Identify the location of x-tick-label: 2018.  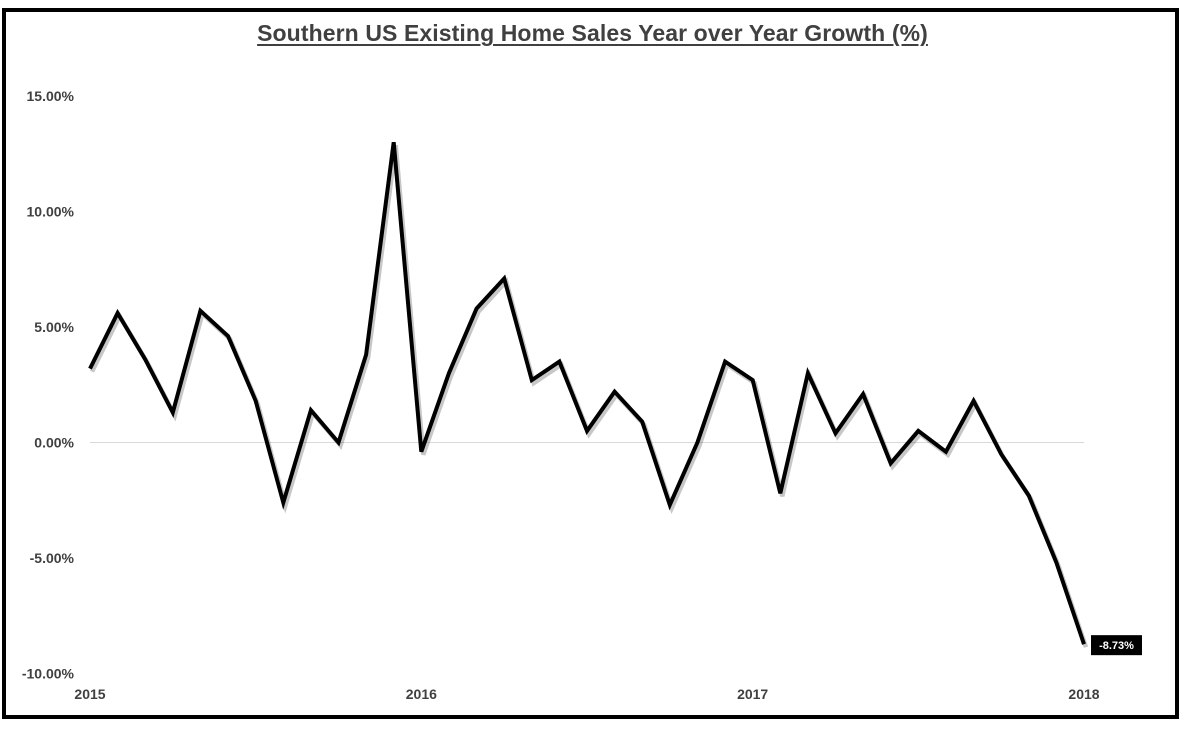
(1083, 694).